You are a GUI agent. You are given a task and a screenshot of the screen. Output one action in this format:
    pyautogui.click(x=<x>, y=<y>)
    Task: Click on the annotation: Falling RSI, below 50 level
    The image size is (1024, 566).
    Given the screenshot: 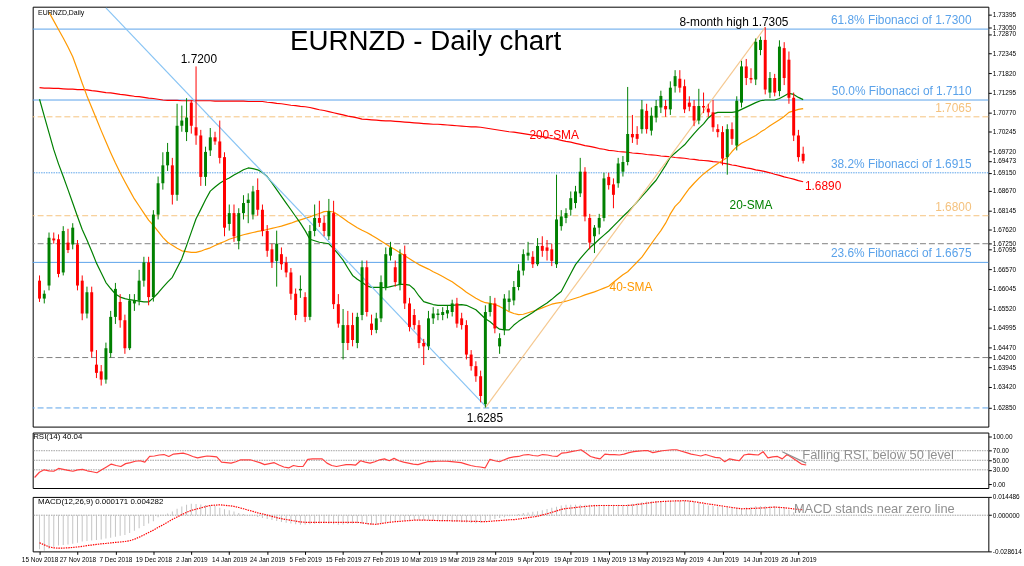 What is the action you would take?
    pyautogui.click(x=878, y=455)
    